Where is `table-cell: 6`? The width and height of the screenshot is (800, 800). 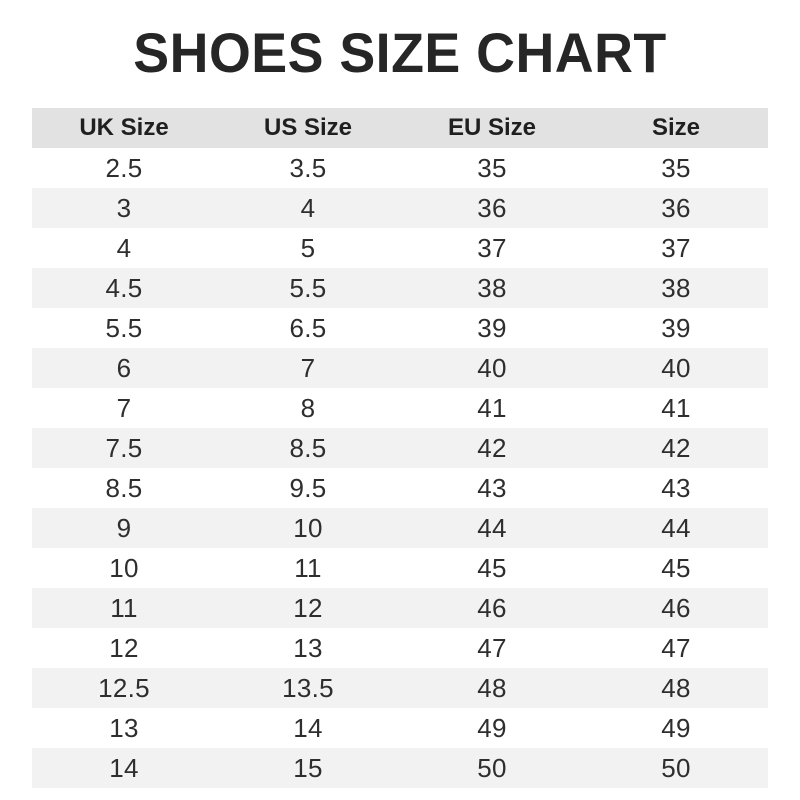
table-cell: 6 is located at coordinates (124, 367).